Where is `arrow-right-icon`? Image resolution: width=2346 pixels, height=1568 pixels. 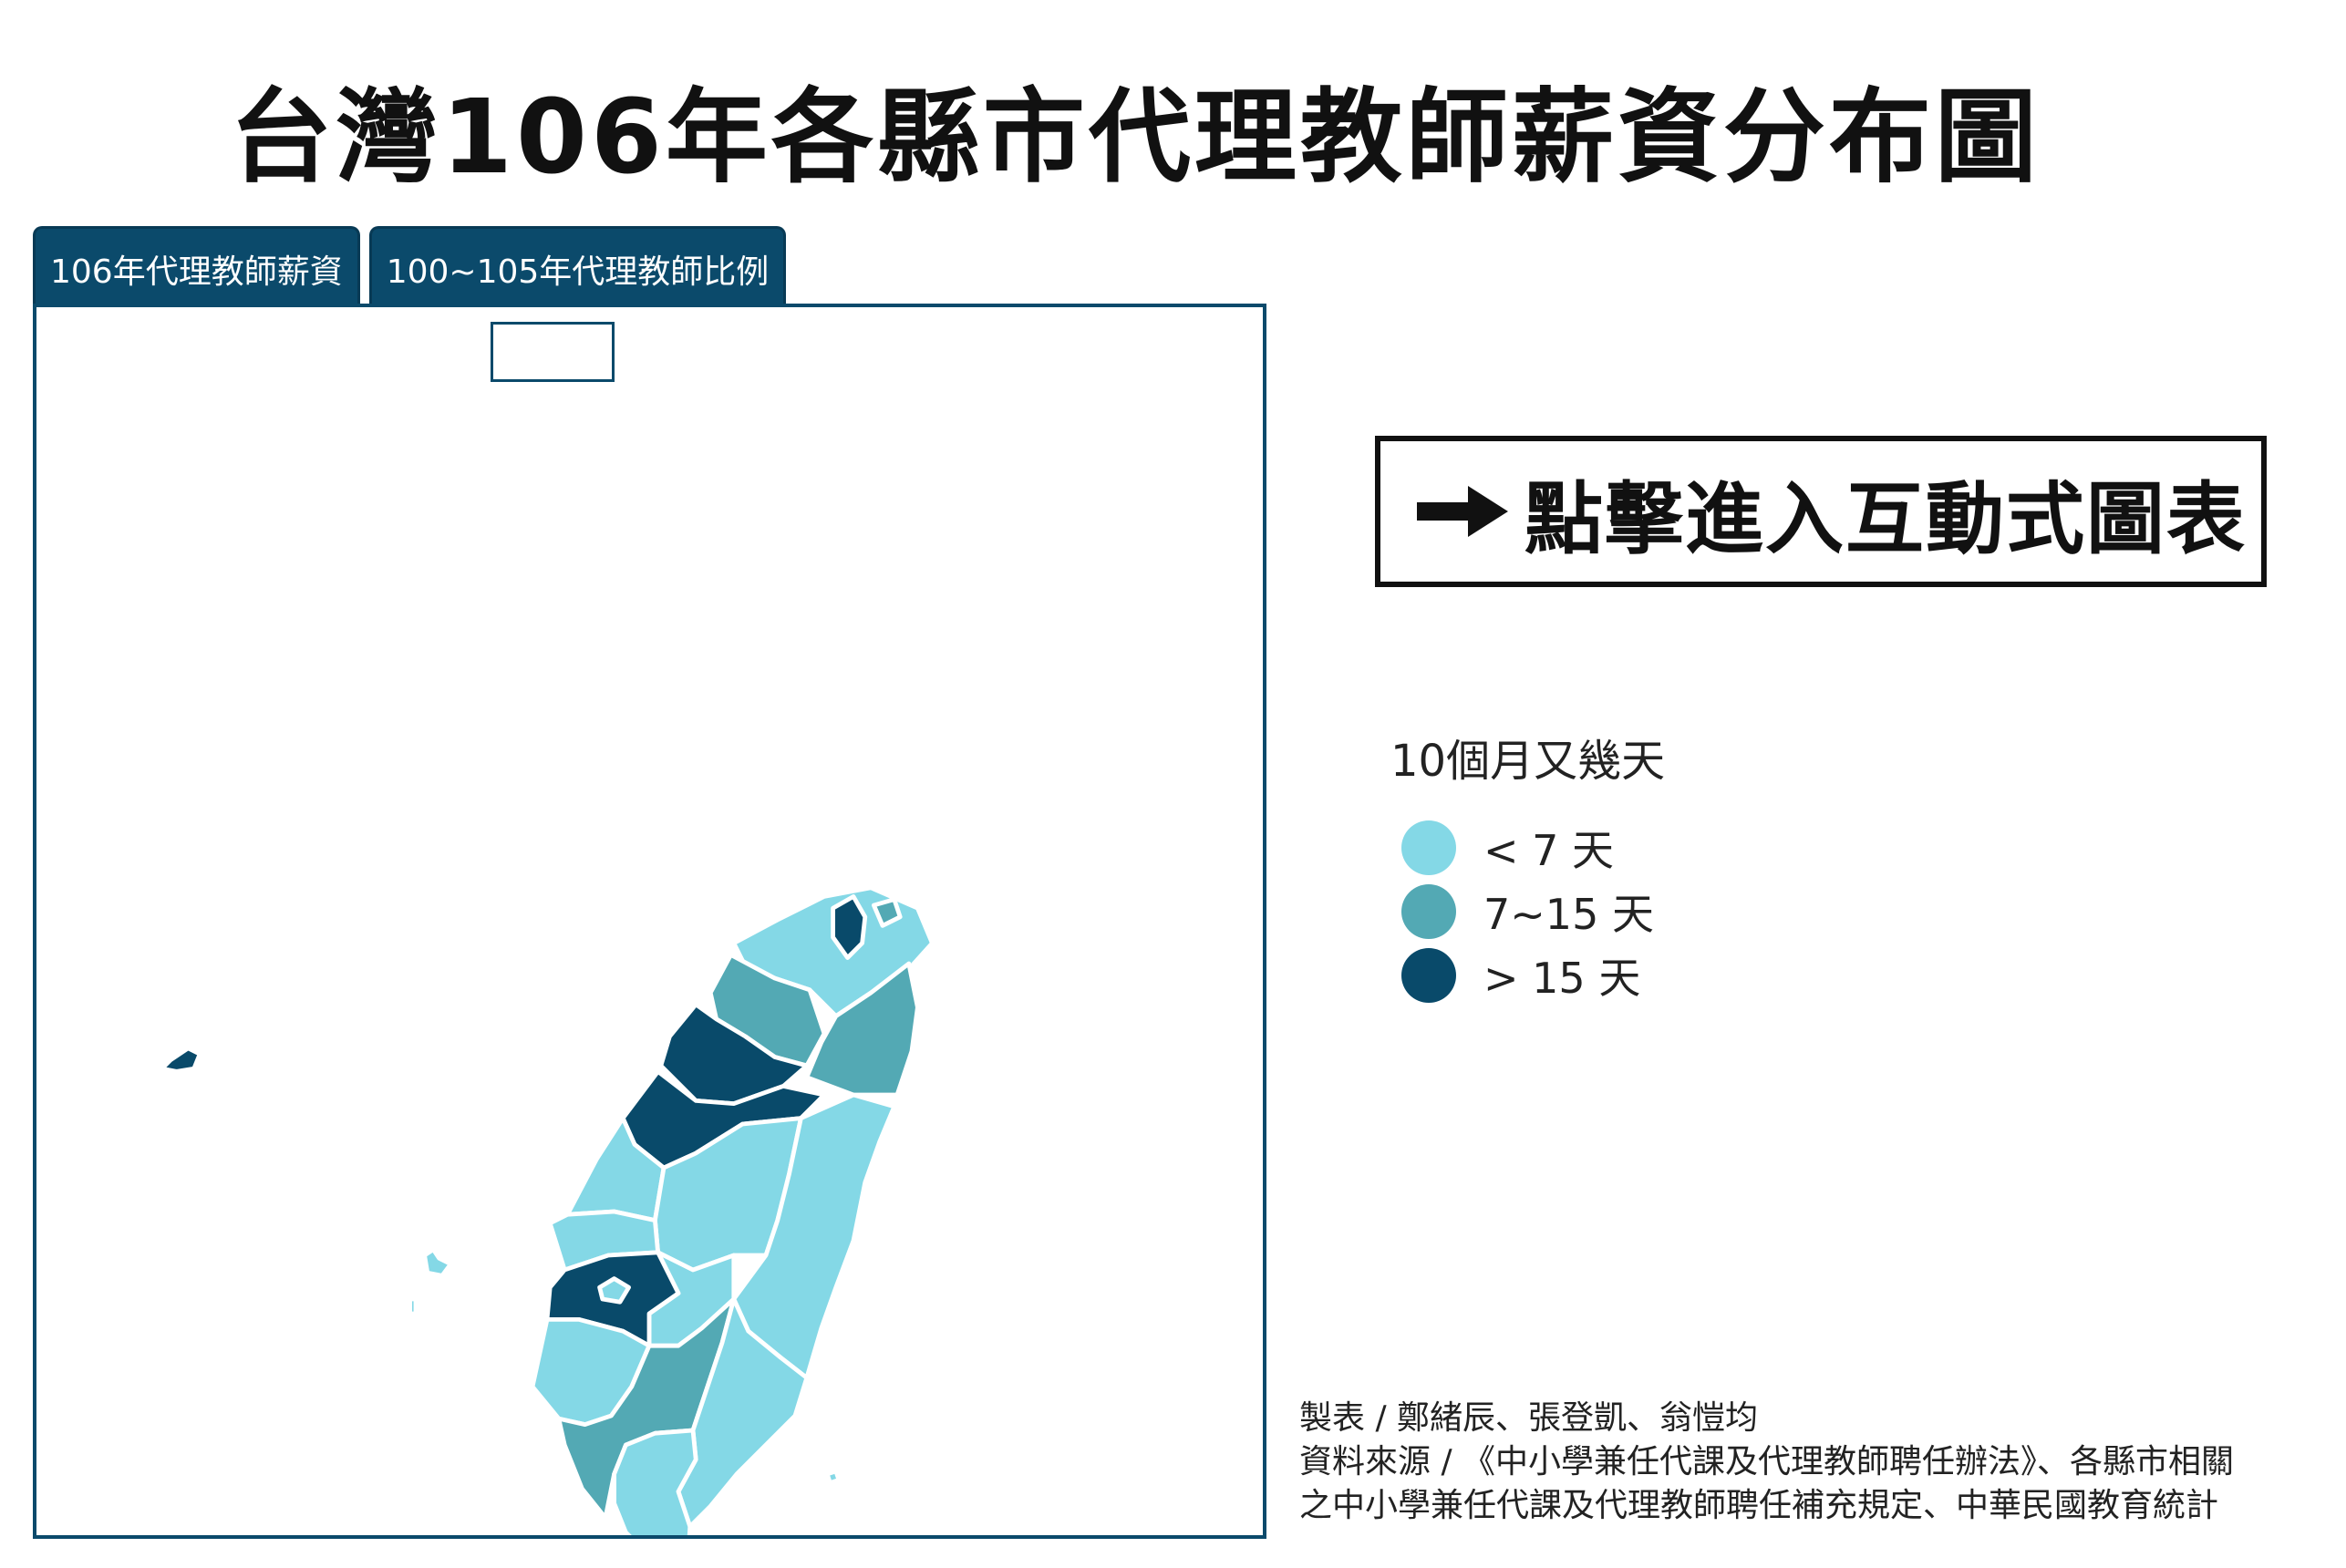 arrow-right-icon is located at coordinates (1462, 512).